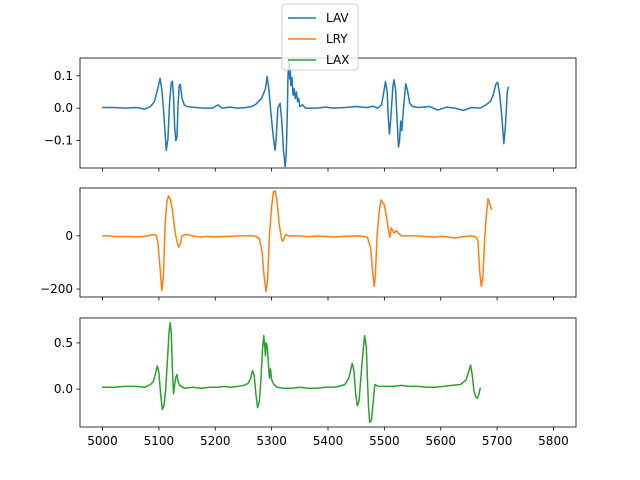  Describe the element at coordinates (215, 441) in the screenshot. I see `x-tick-label: 5200` at that location.